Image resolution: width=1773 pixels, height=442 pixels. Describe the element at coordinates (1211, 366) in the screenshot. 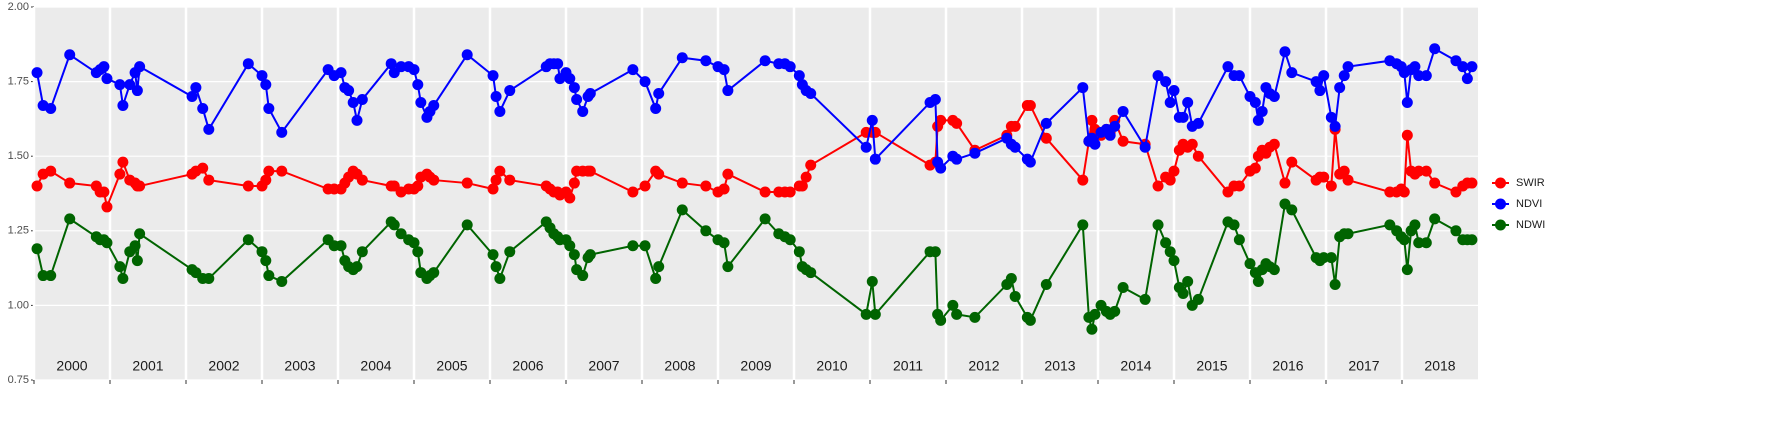

I see `year-label: 2015` at that location.